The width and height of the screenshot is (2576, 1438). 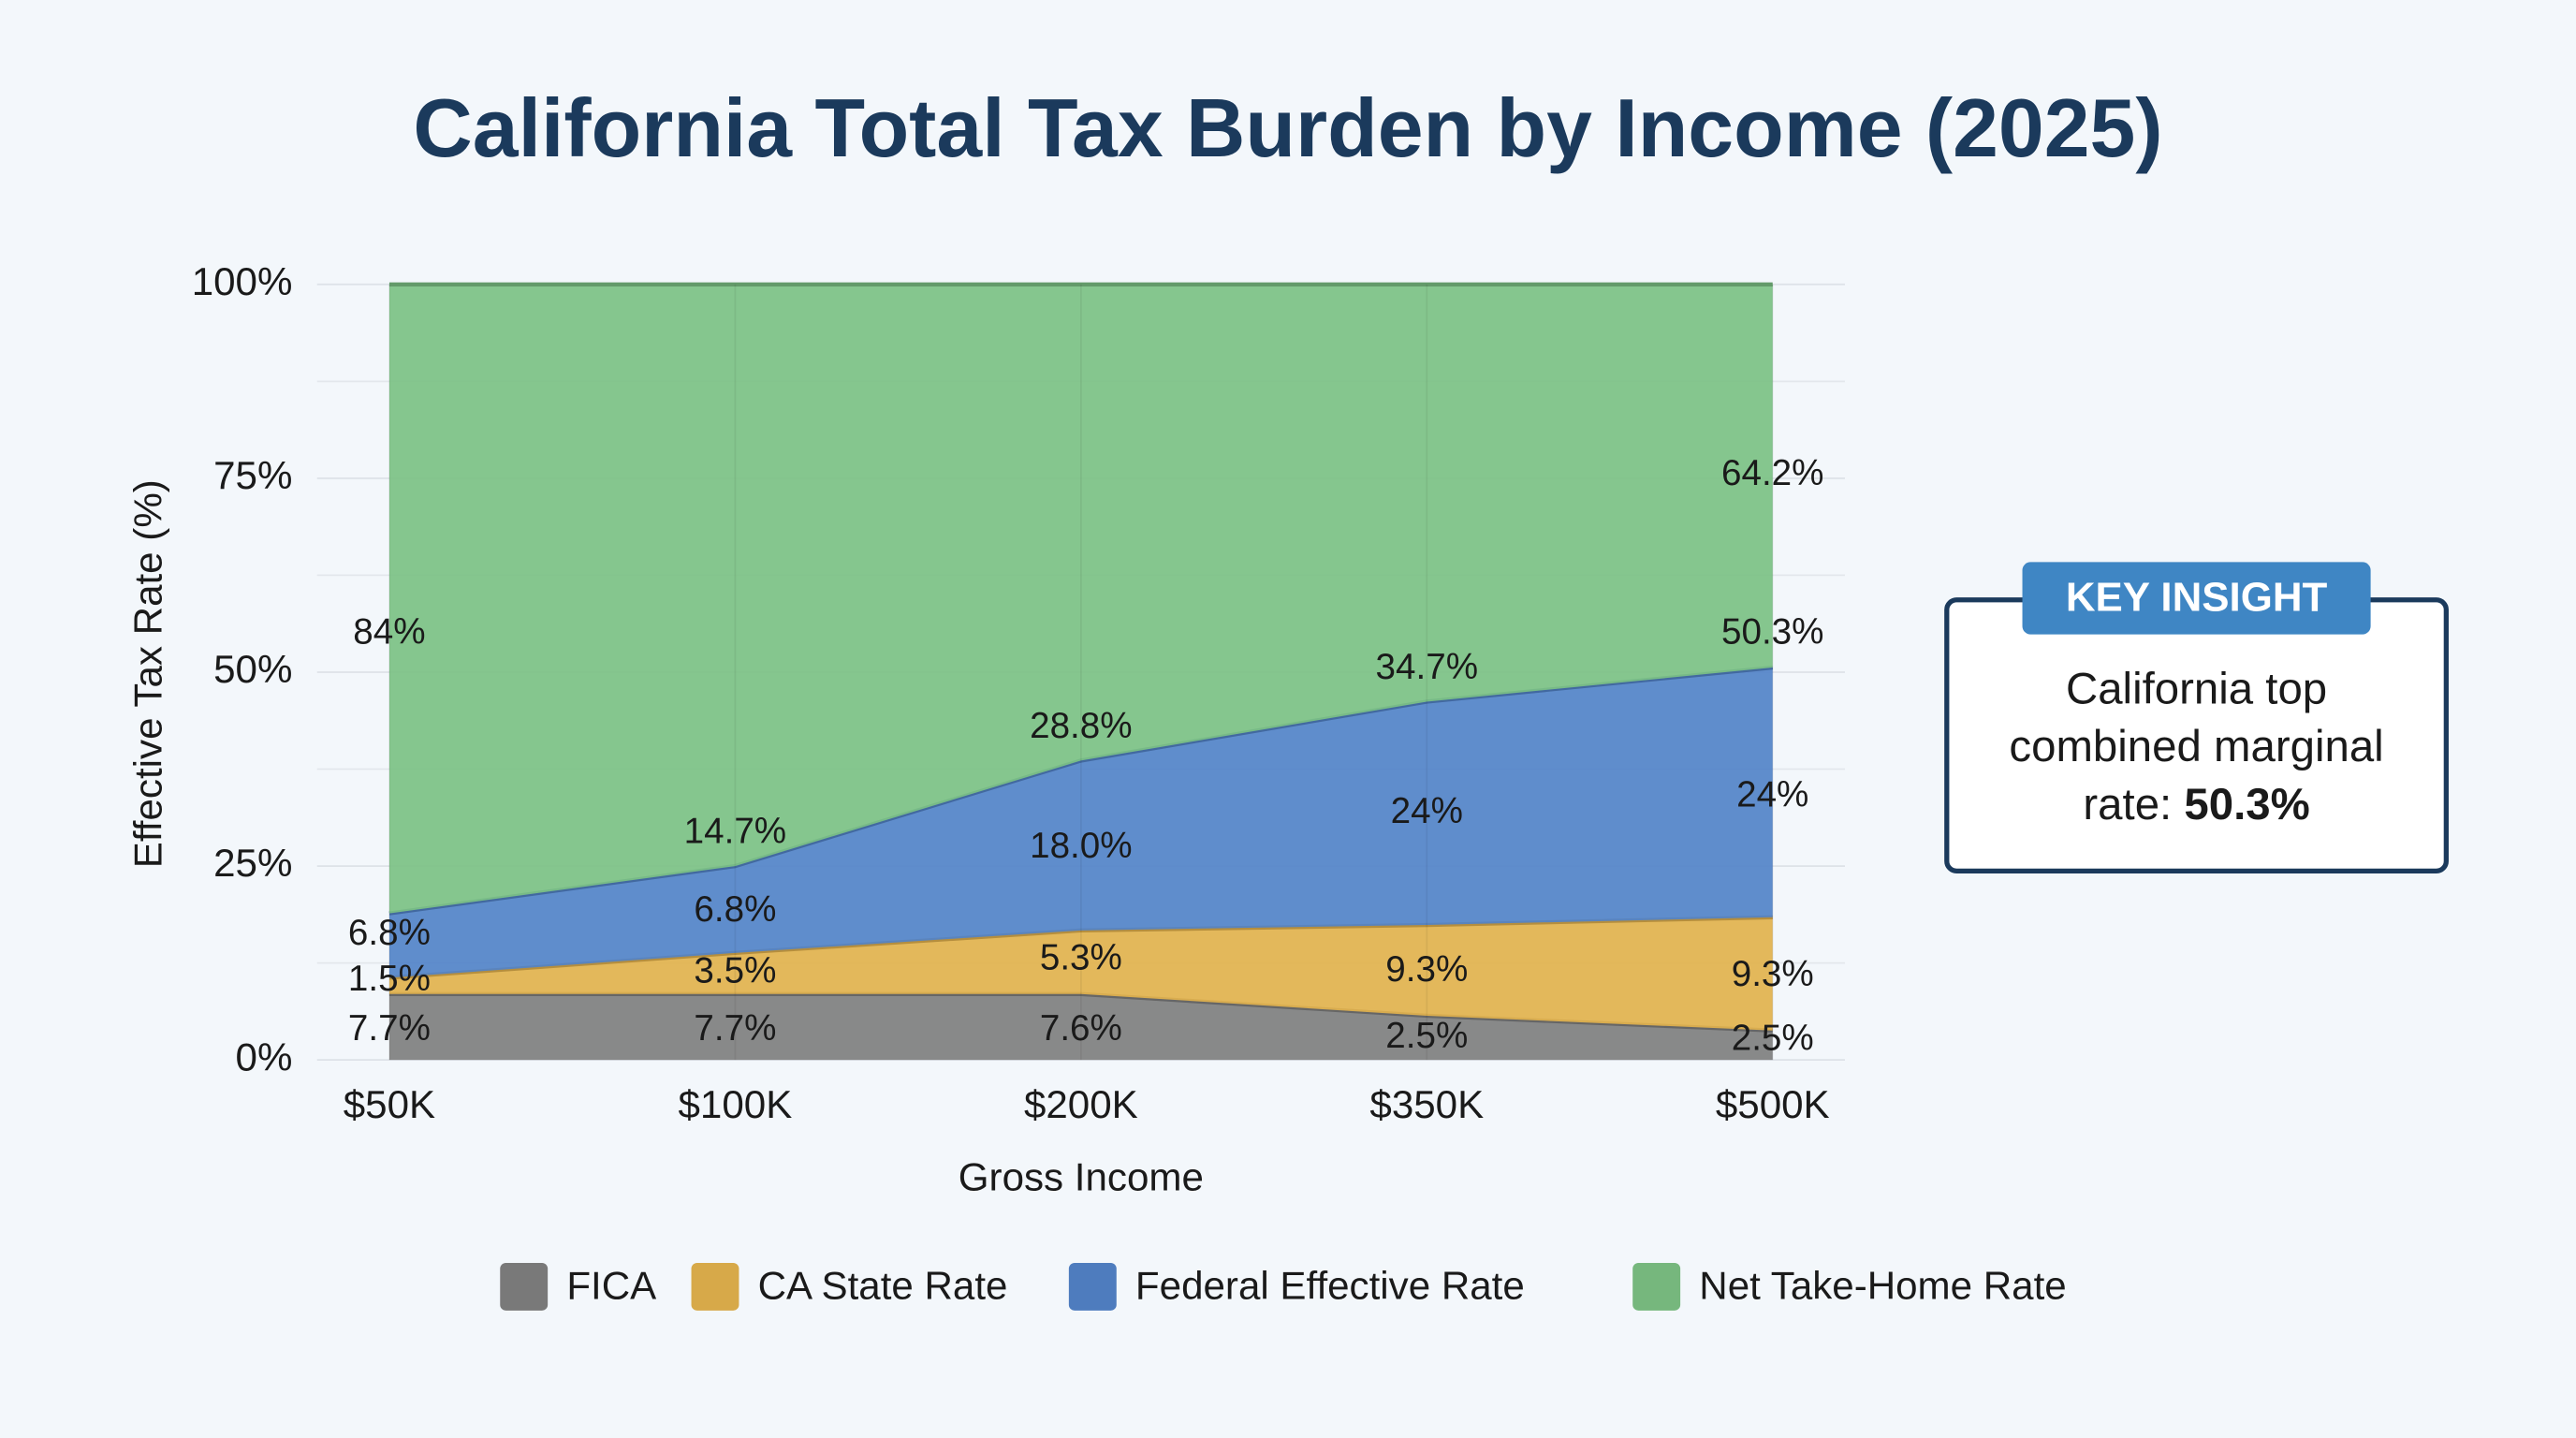 What do you see at coordinates (1330, 1285) in the screenshot?
I see `legend-label: Federal Effective Rate` at bounding box center [1330, 1285].